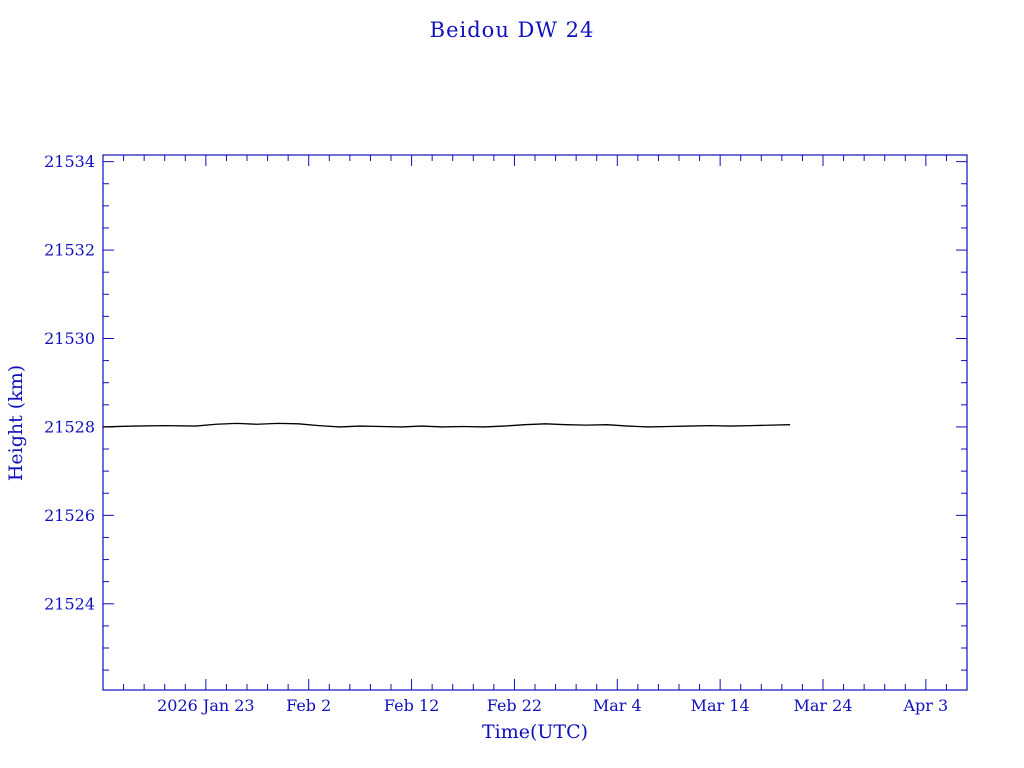 The image size is (1024, 768). Describe the element at coordinates (925, 705) in the screenshot. I see `x-tick-label: Apr 3` at that location.